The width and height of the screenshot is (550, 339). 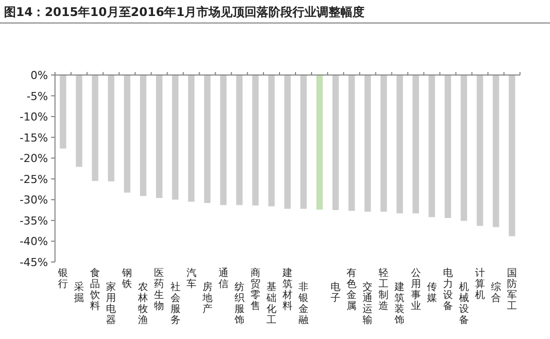 I want to click on x-tick-label: 机械设备, so click(x=463, y=303).